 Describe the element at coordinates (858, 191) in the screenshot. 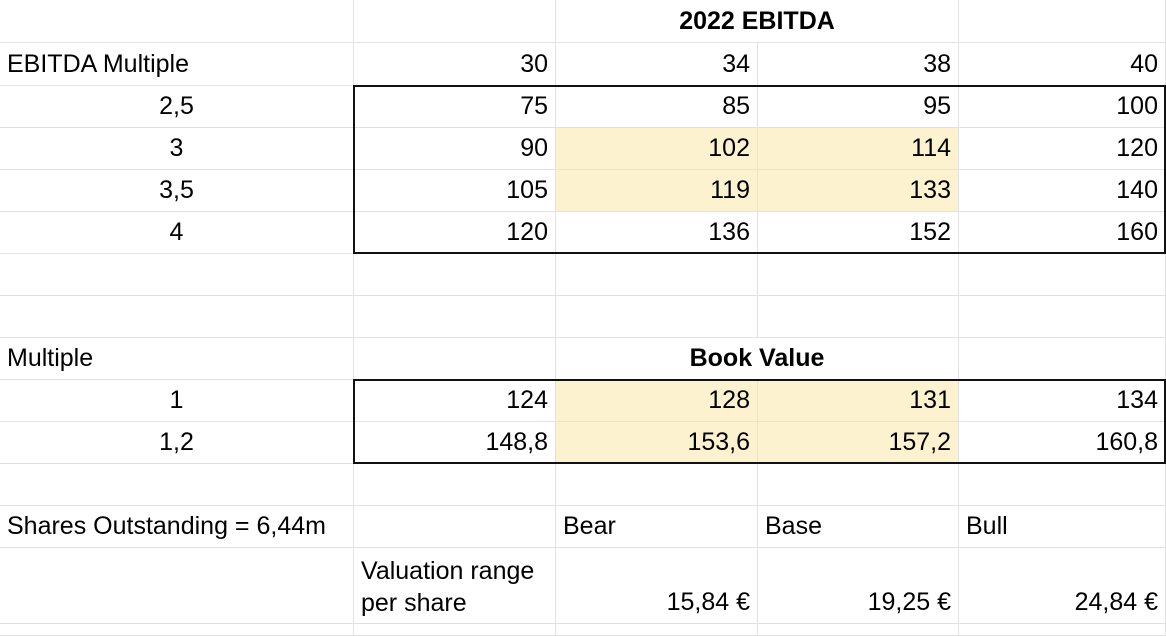

I see `ebitda-value-cell-highlighted: 133` at that location.